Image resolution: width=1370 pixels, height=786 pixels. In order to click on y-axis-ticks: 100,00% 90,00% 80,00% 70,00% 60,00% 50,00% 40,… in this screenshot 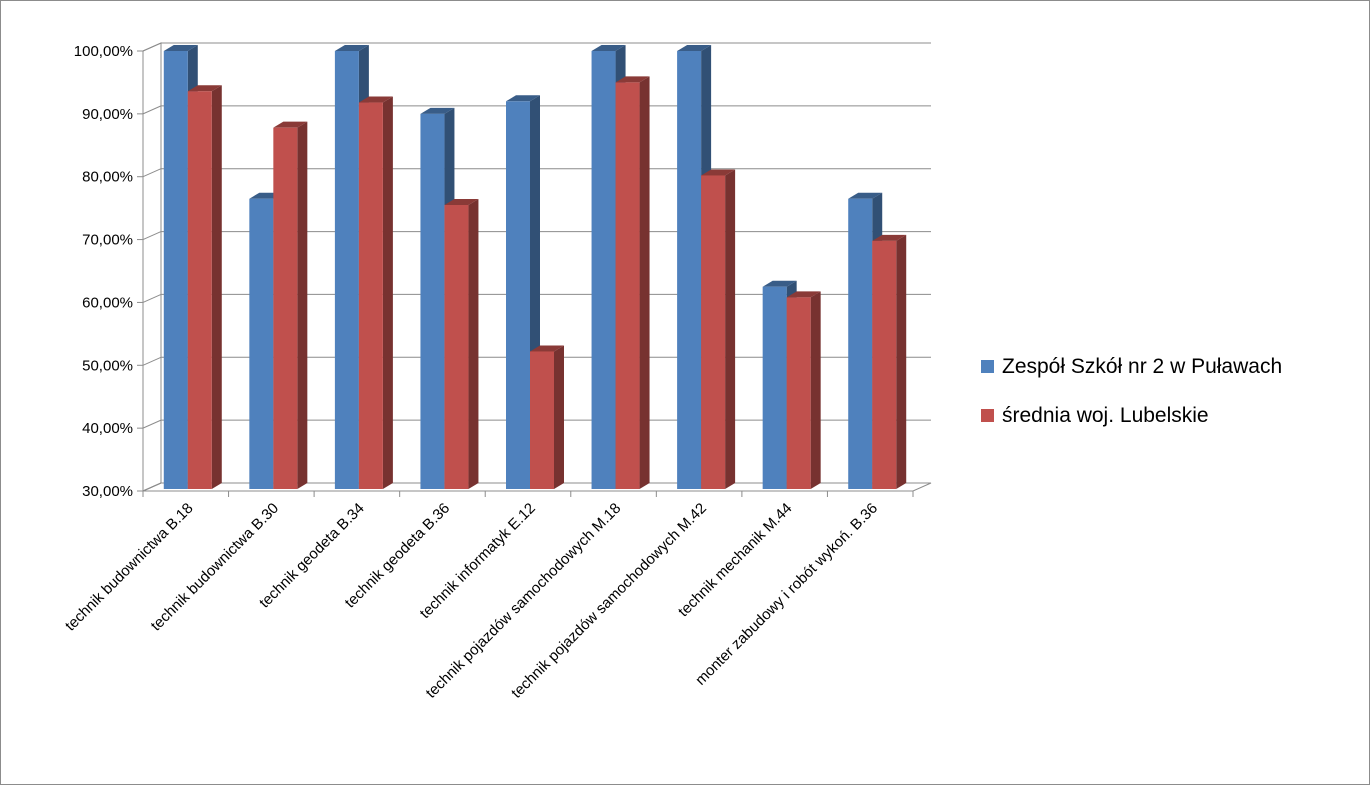, I will do `click(103, 271)`.